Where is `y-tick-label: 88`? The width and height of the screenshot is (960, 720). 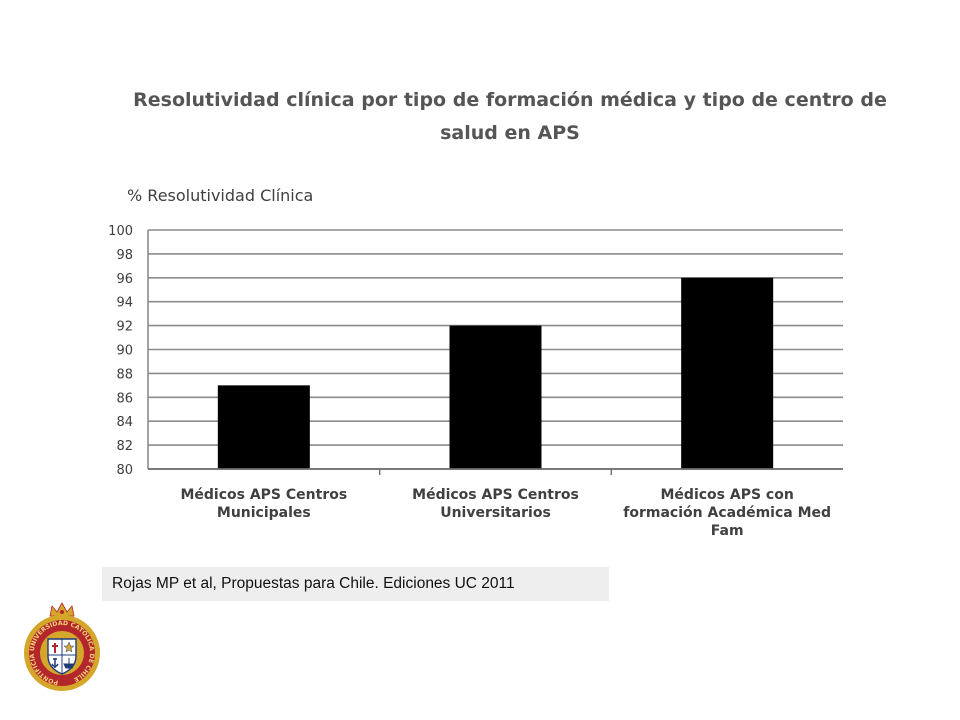
y-tick-label: 88 is located at coordinates (124, 374).